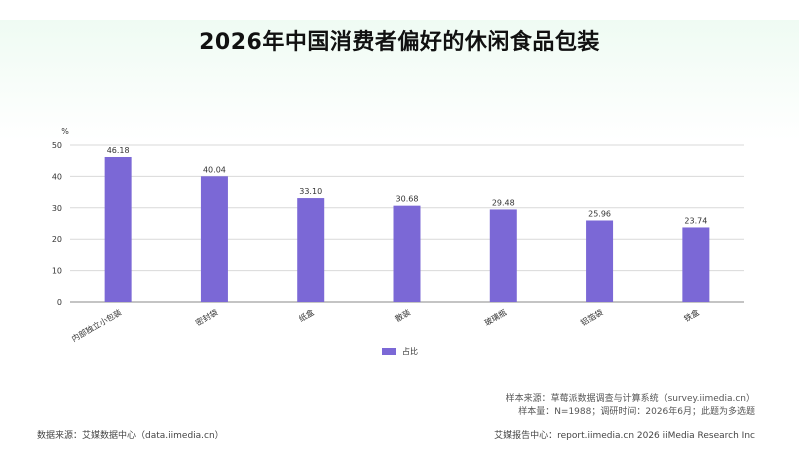 This screenshot has width=799, height=450. What do you see at coordinates (630, 399) in the screenshot?
I see `sample-source-note: 样本来源：草莓派数据调查与计算系统（survey.iimedia.cn）` at bounding box center [630, 399].